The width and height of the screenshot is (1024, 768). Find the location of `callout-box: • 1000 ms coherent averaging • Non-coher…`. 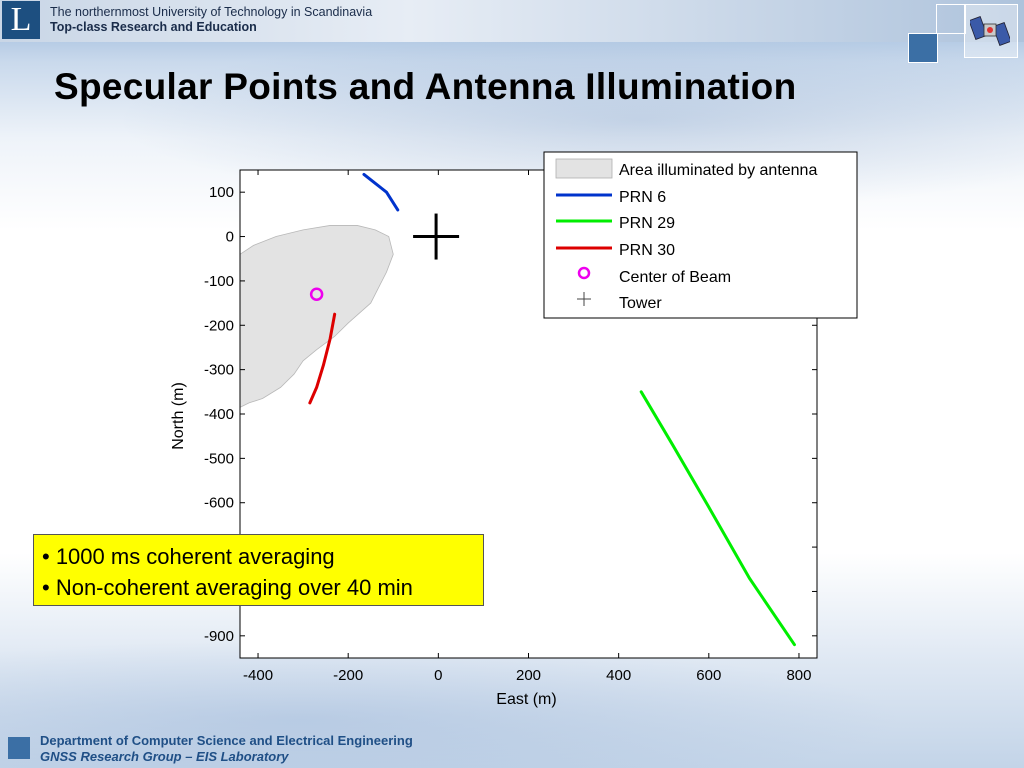

callout-box: • 1000 ms coherent averaging • Non-coher… is located at coordinates (258, 570).